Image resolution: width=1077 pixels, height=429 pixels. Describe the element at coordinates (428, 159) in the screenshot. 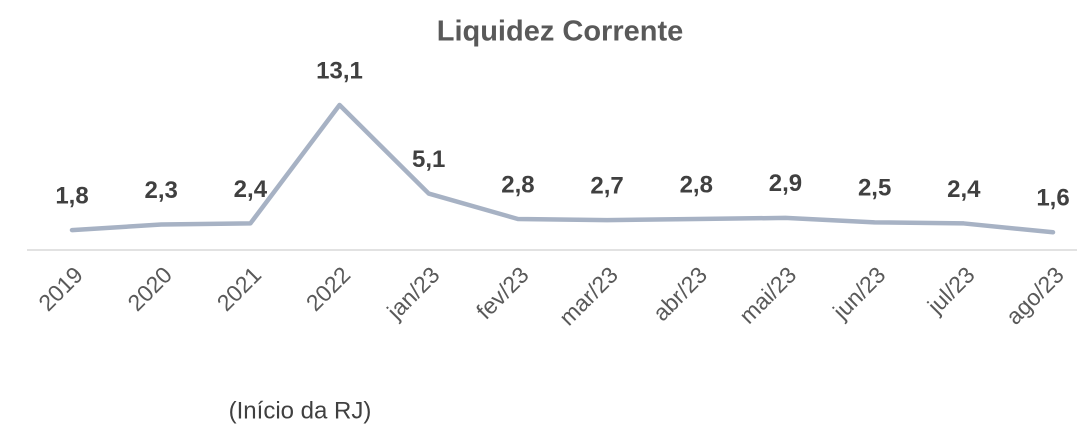

I see `data-label: 5,1` at that location.